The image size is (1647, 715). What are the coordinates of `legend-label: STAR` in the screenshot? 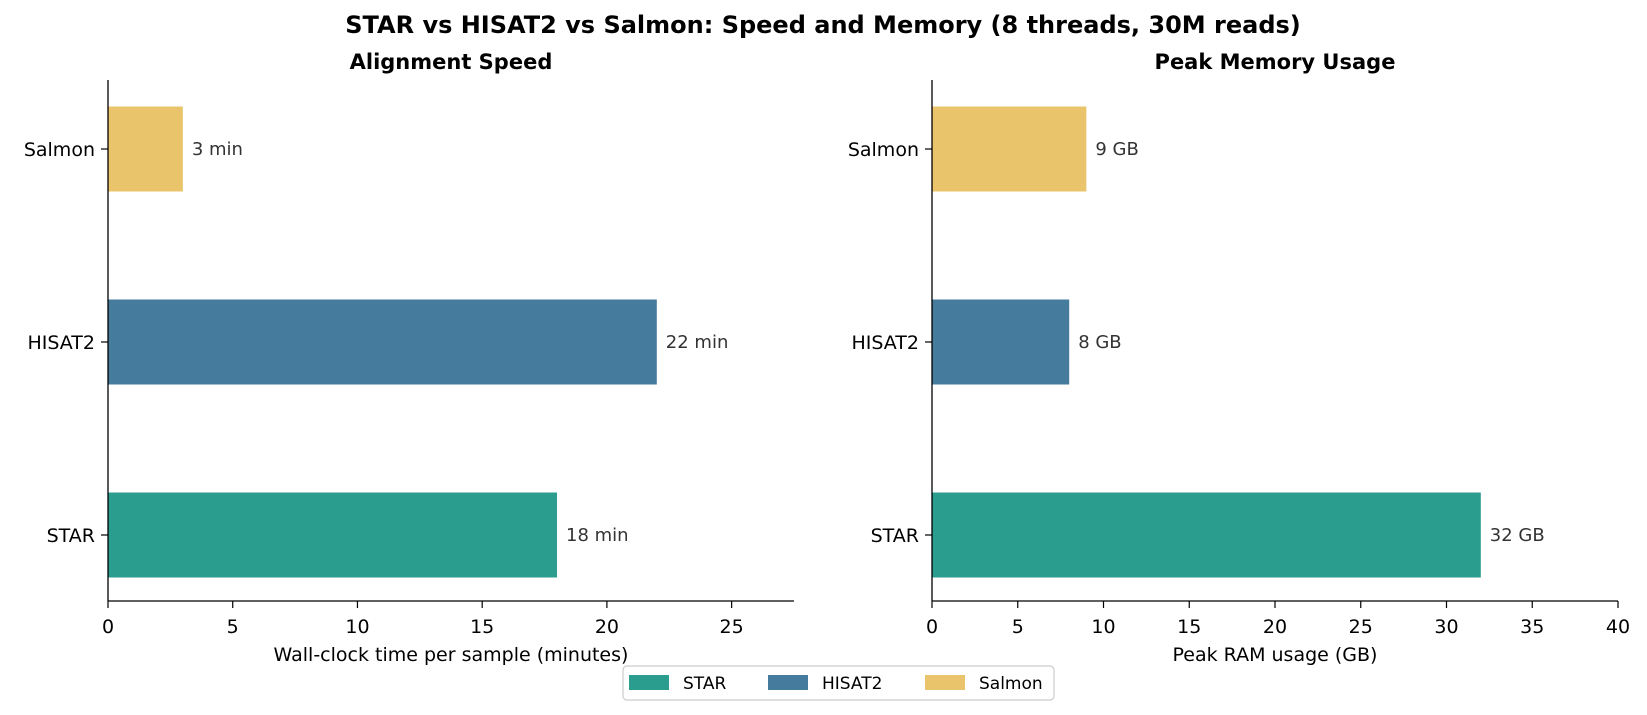 It's located at (704, 684).